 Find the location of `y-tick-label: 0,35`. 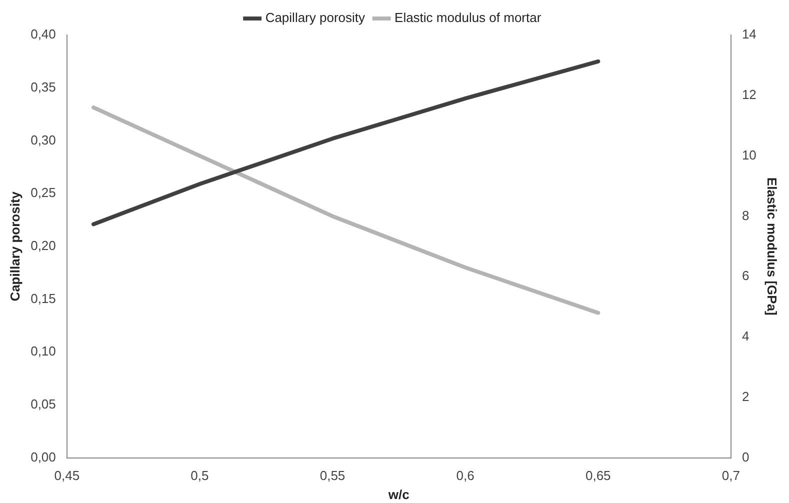

y-tick-label: 0,35 is located at coordinates (43, 86).